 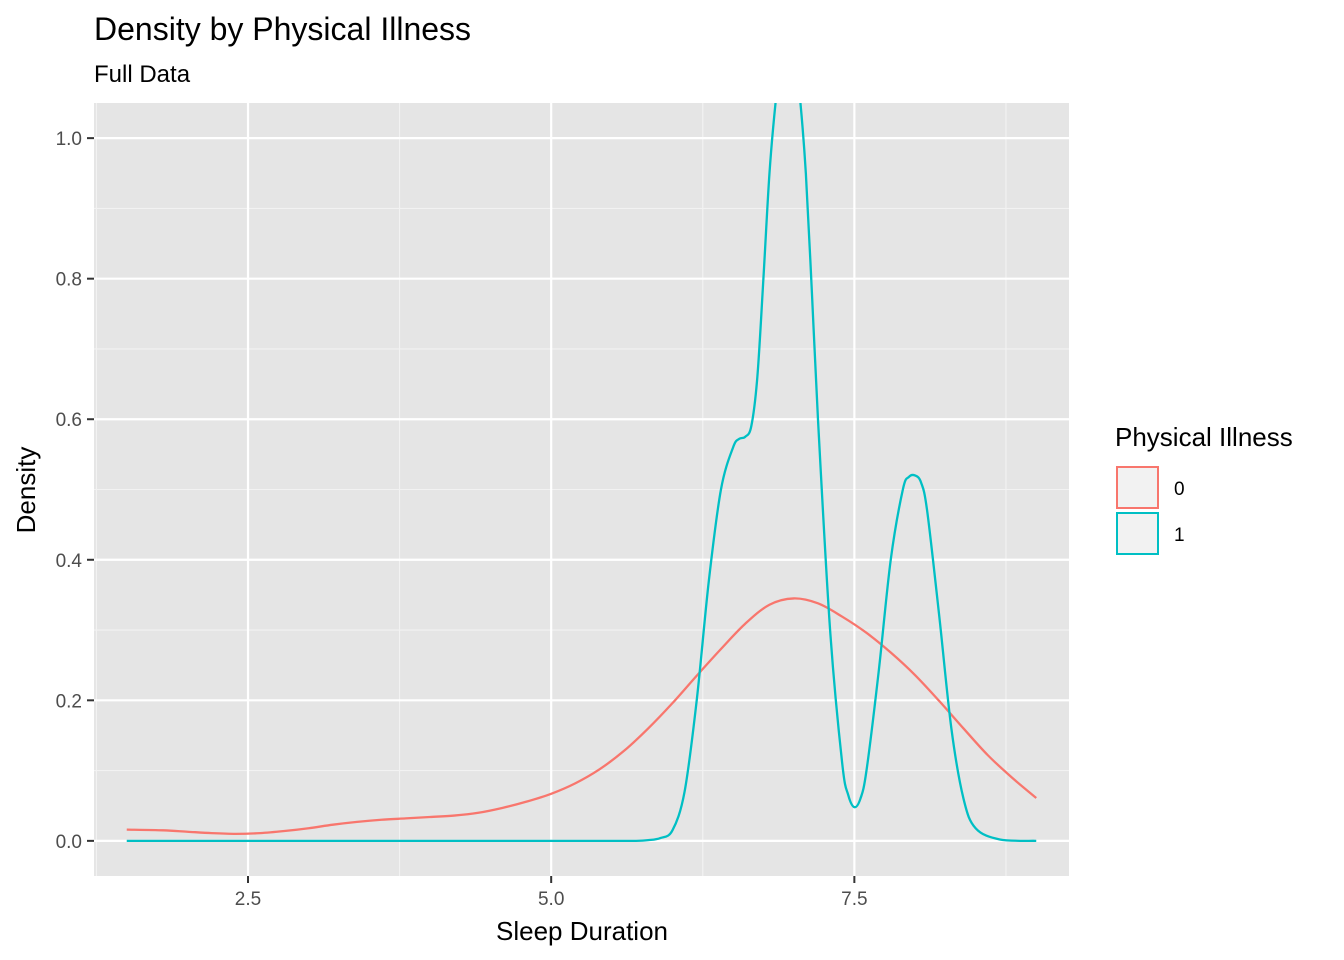 I want to click on legend: Physical Illness 01, so click(x=1204, y=488).